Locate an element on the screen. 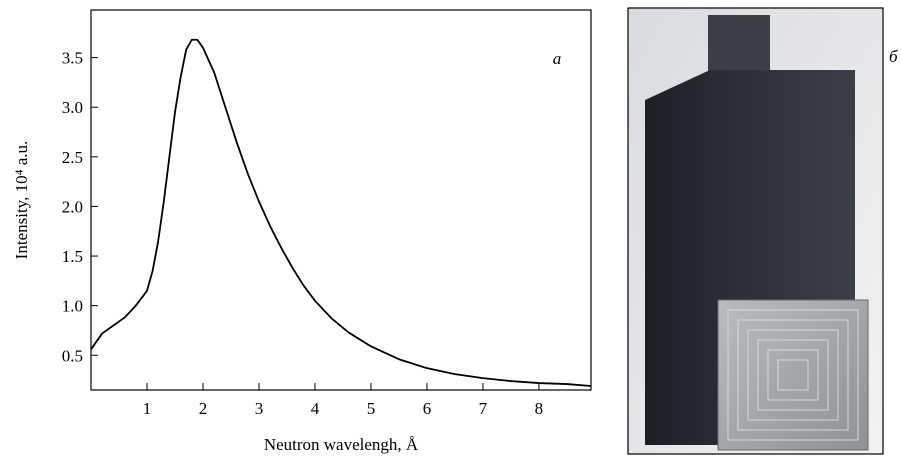 The image size is (901, 466). y-tick-label: 3.0 is located at coordinates (72, 107).